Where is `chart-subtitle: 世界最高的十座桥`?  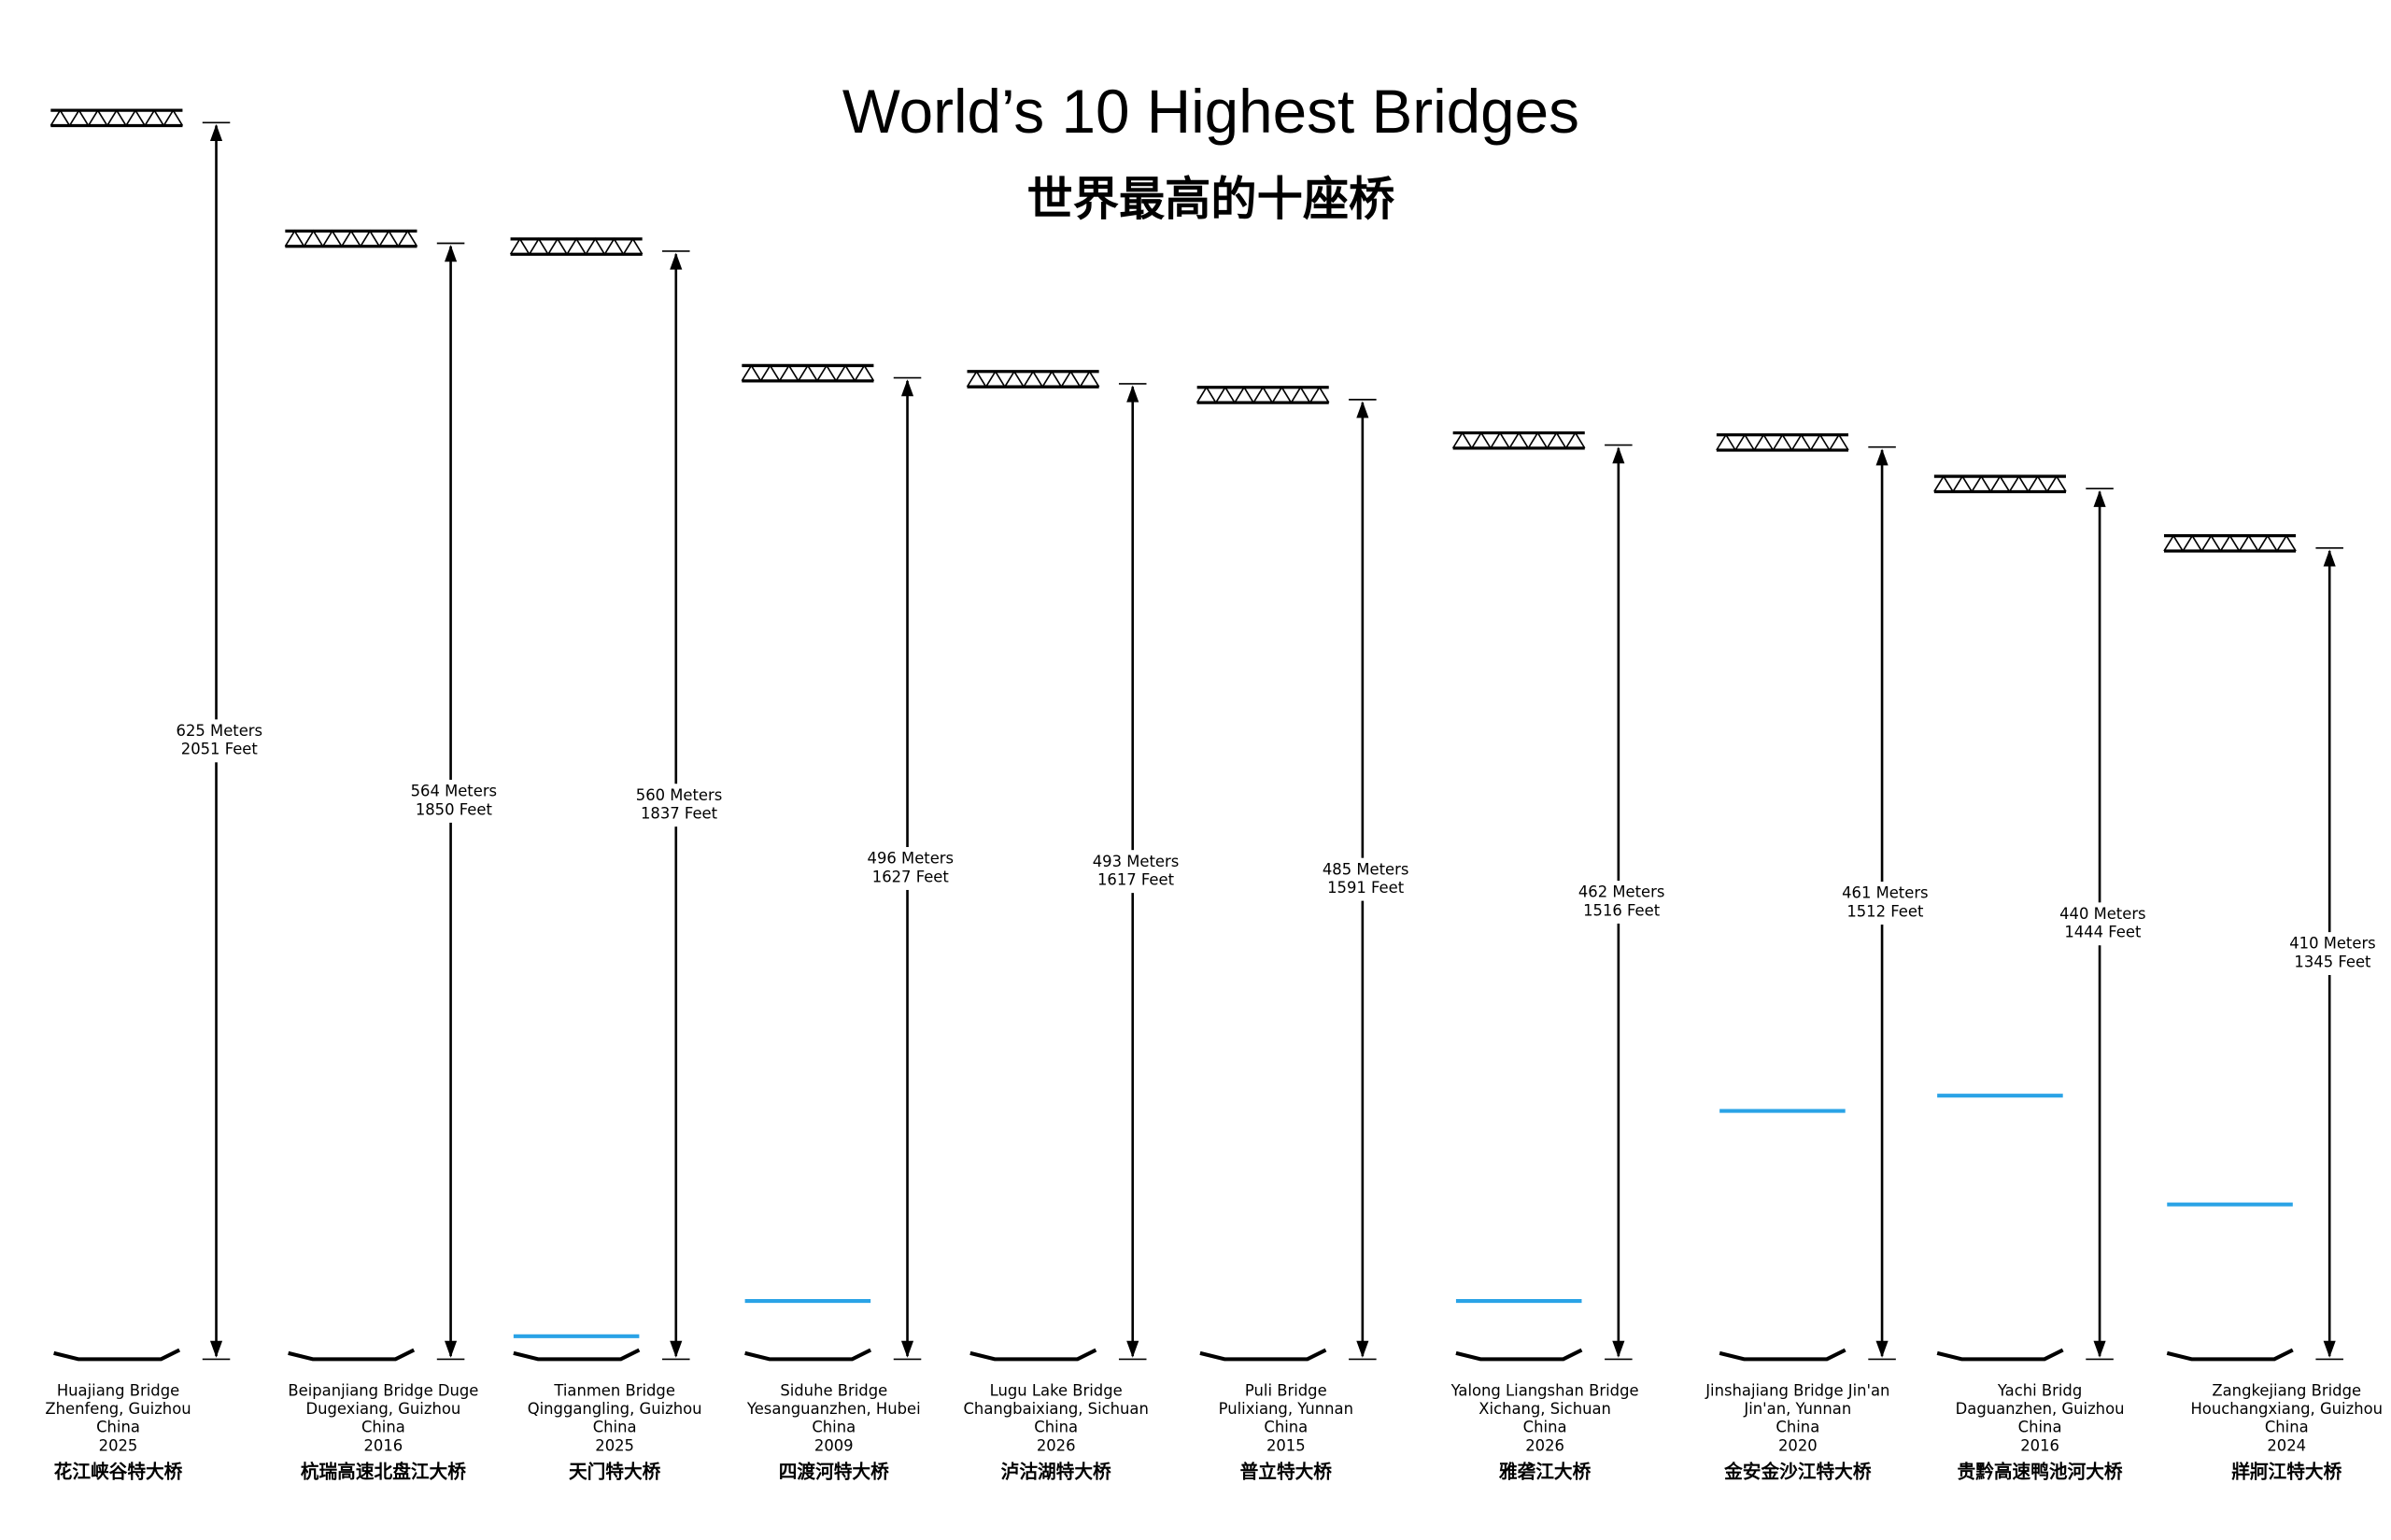 chart-subtitle: 世界最高的十座桥 is located at coordinates (1211, 199).